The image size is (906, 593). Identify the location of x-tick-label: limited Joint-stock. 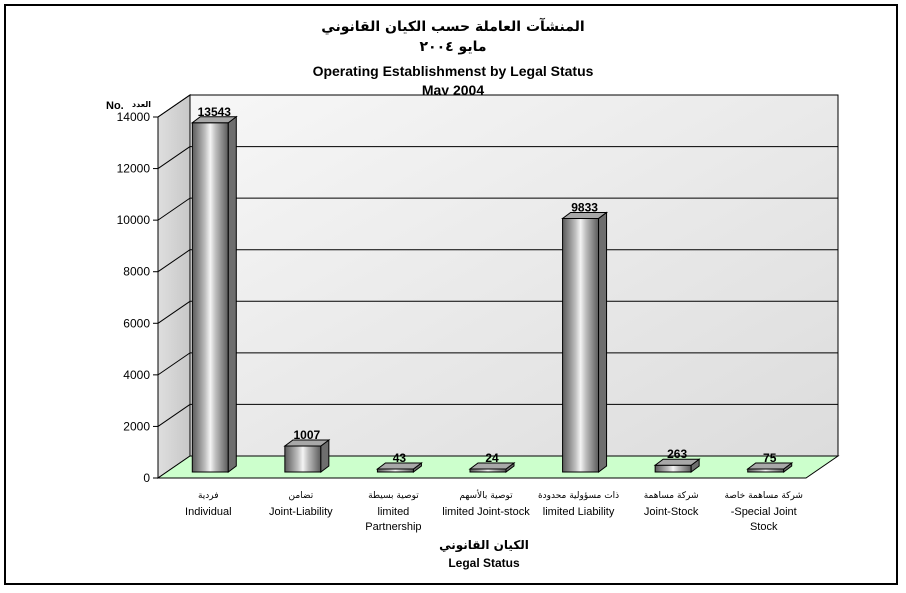
(486, 512).